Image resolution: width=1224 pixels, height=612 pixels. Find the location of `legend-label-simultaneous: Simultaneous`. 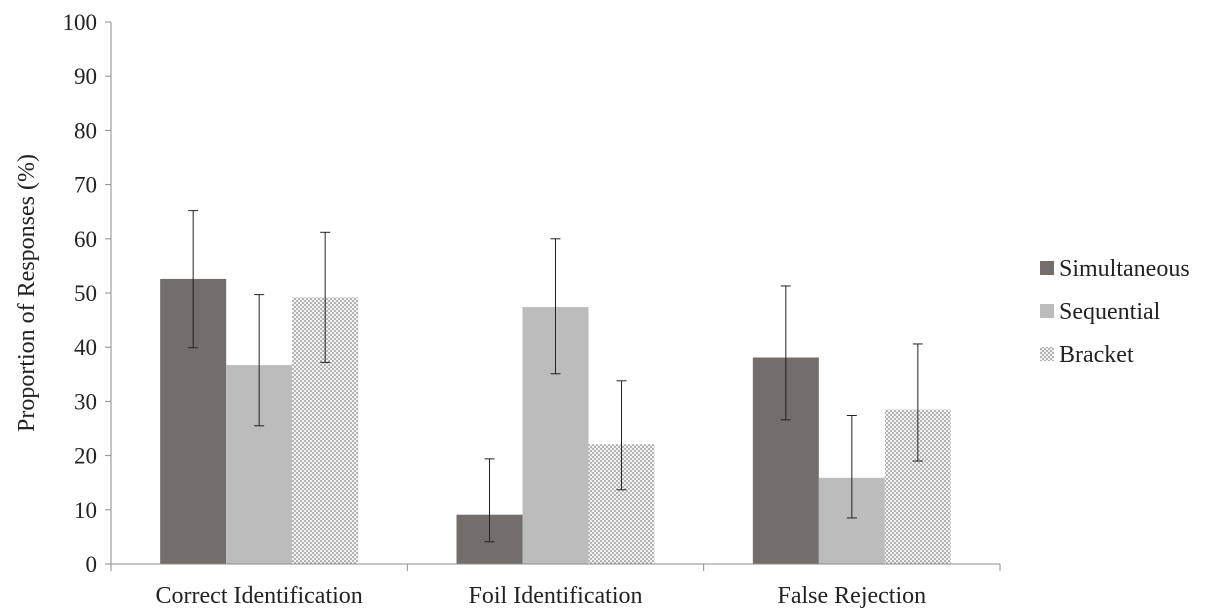

legend-label-simultaneous: Simultaneous is located at coordinates (1124, 269).